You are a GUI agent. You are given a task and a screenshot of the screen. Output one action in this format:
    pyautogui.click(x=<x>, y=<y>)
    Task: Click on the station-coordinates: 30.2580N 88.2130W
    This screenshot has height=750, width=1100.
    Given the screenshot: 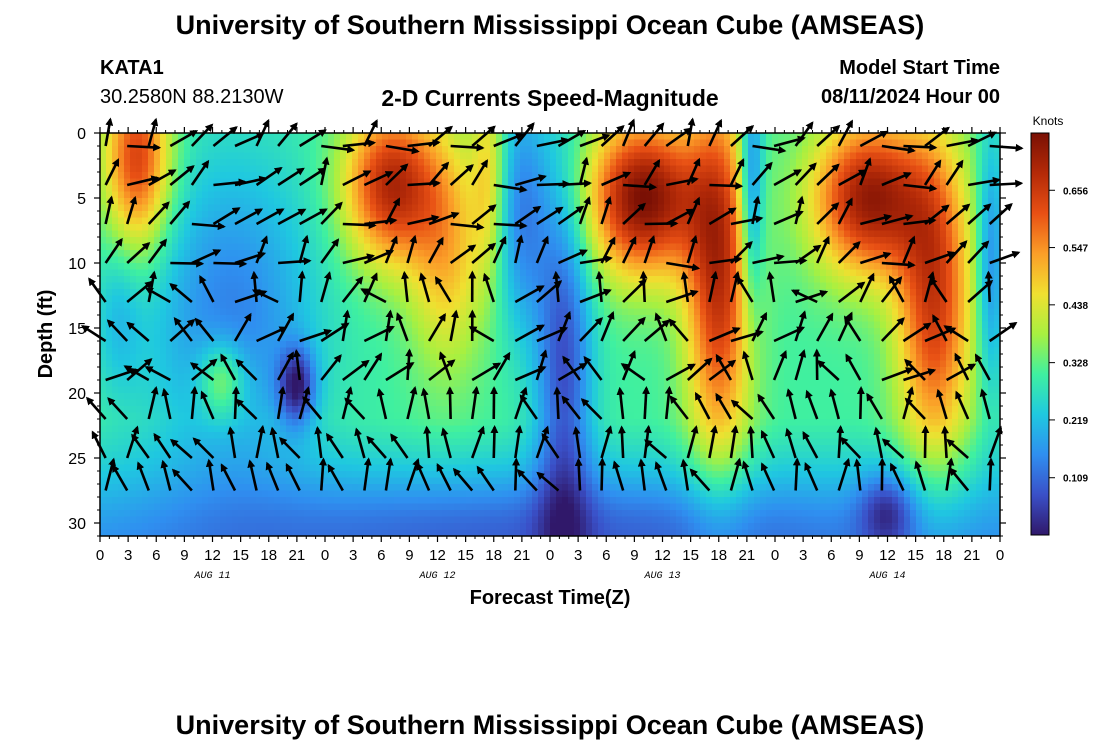 What is the action you would take?
    pyautogui.click(x=192, y=97)
    